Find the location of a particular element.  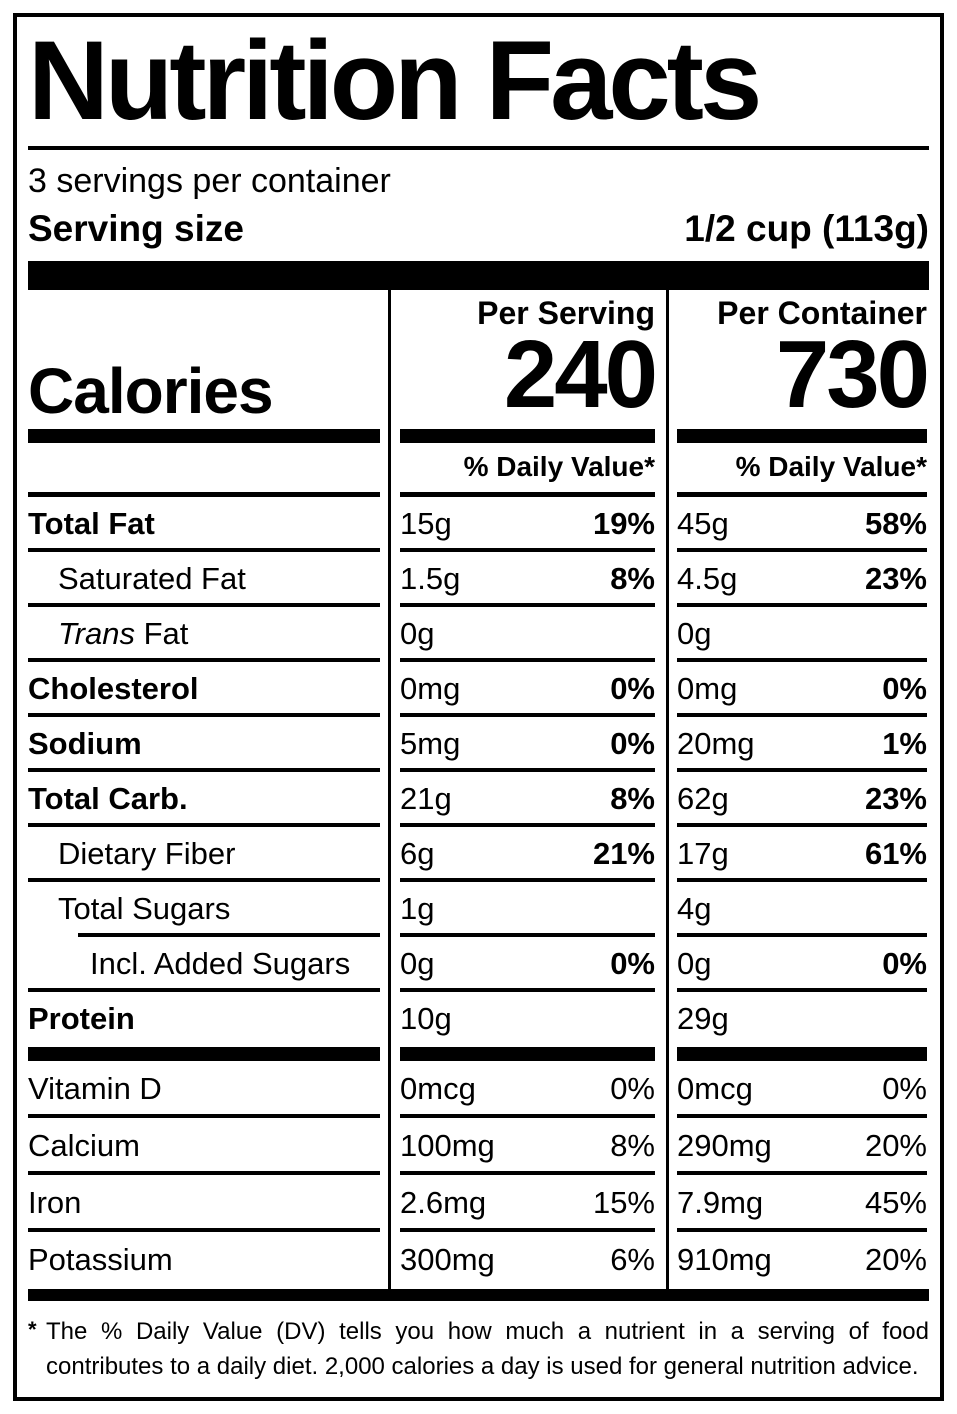

calories-underline-bars is located at coordinates (478, 435).